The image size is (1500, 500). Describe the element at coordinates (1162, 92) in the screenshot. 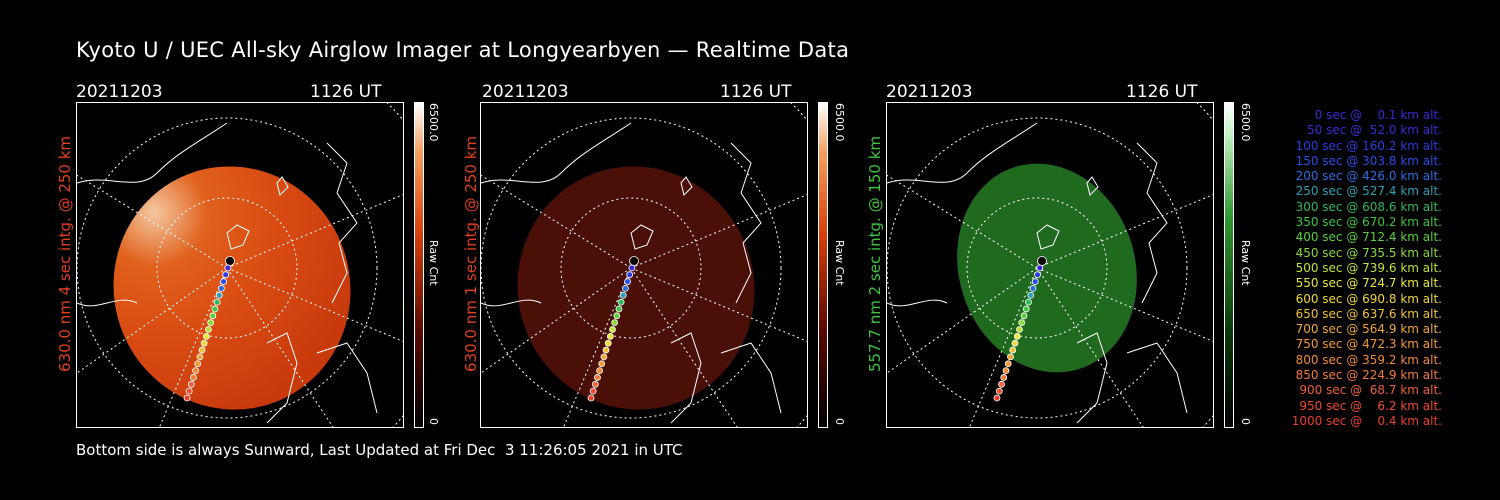

I see `panel-3-time: 1126 UT` at that location.